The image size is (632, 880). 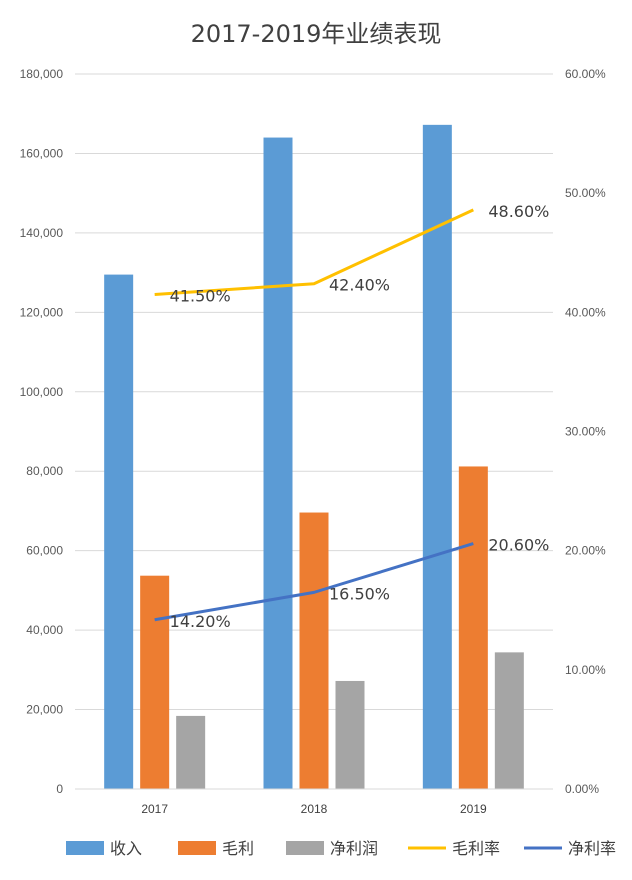 I want to click on left-tick-label: 120,000, so click(x=42, y=312).